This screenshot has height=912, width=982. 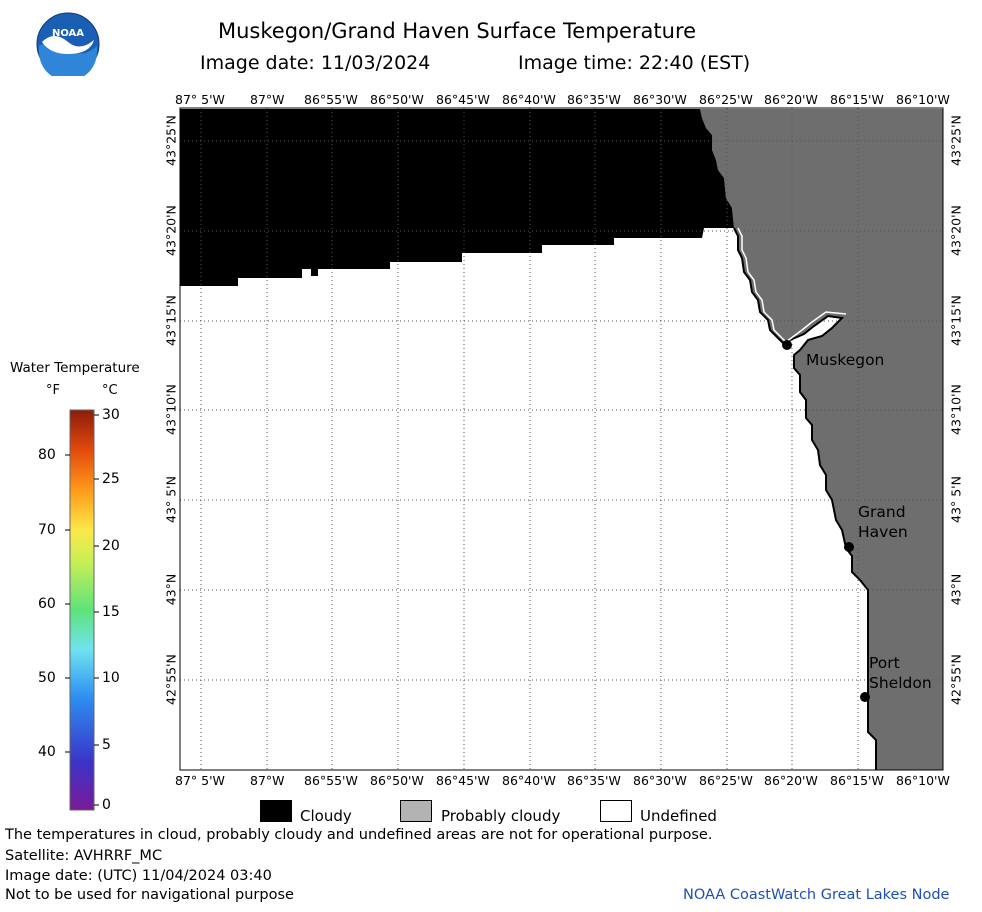 What do you see at coordinates (956, 140) in the screenshot?
I see `lat-label-right: 43°25'N` at bounding box center [956, 140].